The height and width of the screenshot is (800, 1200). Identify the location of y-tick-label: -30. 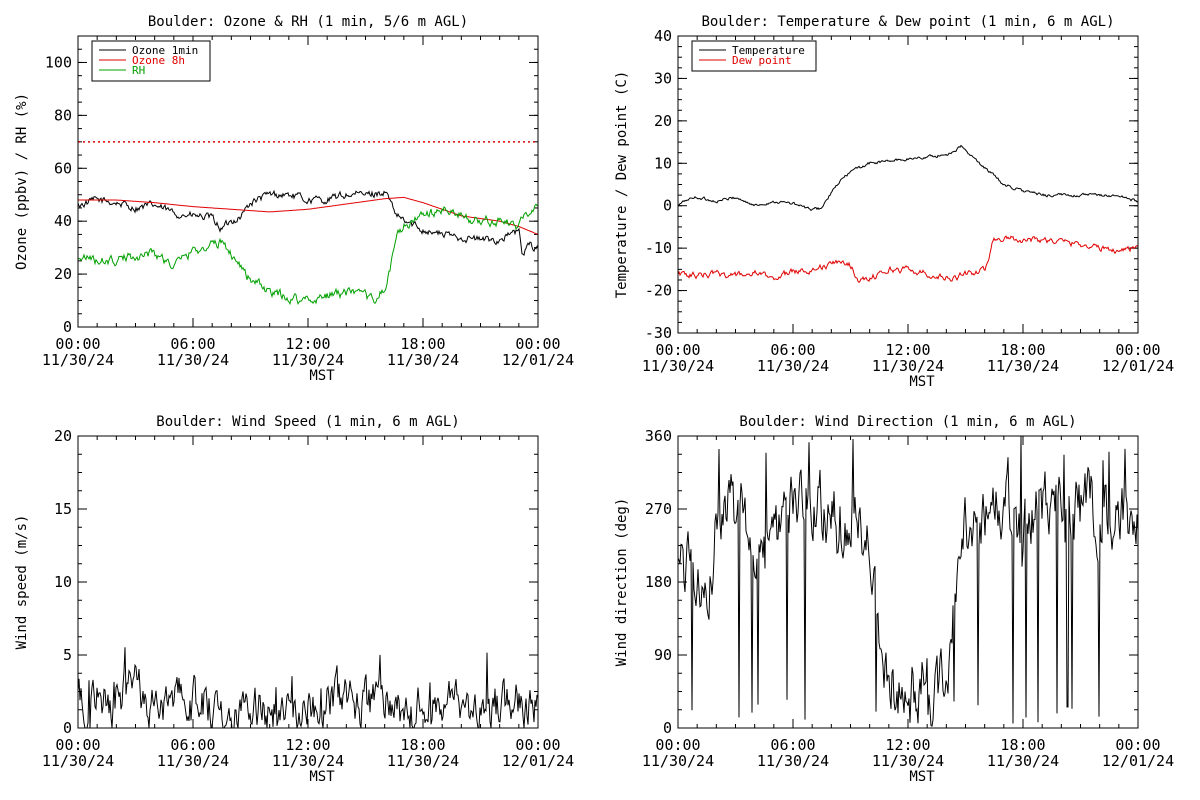
(658, 333).